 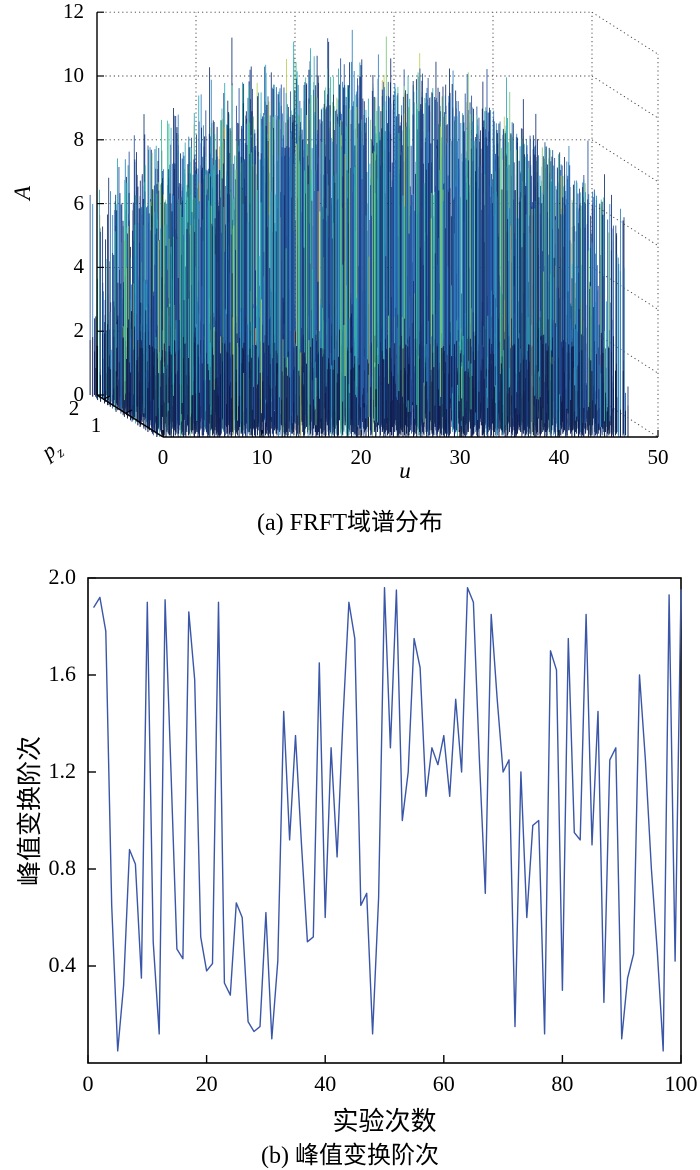 I want to click on a-plot-y-tick-label: 0, so click(x=79, y=394).